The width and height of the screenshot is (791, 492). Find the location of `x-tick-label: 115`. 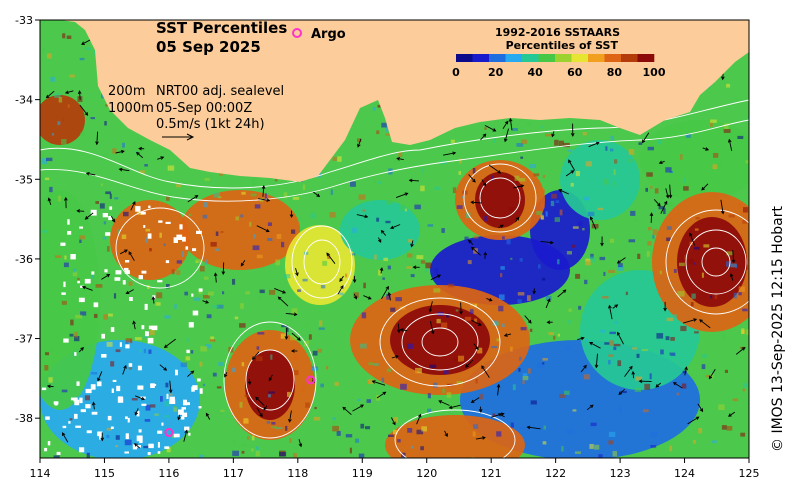

x-tick-label: 115 is located at coordinates (104, 473).